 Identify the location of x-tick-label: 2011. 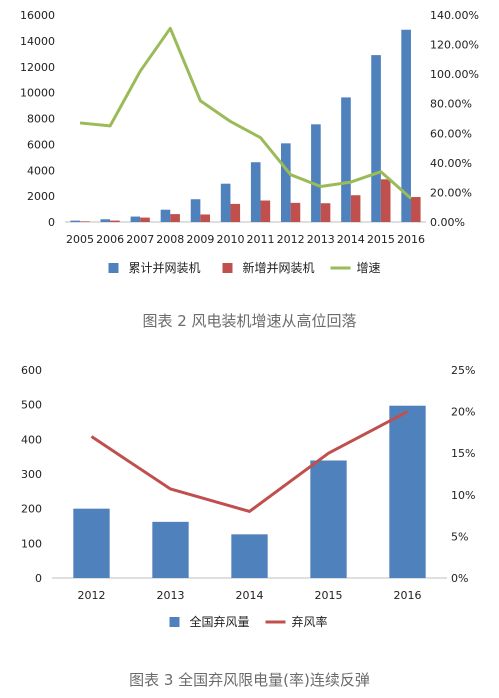
(261, 239).